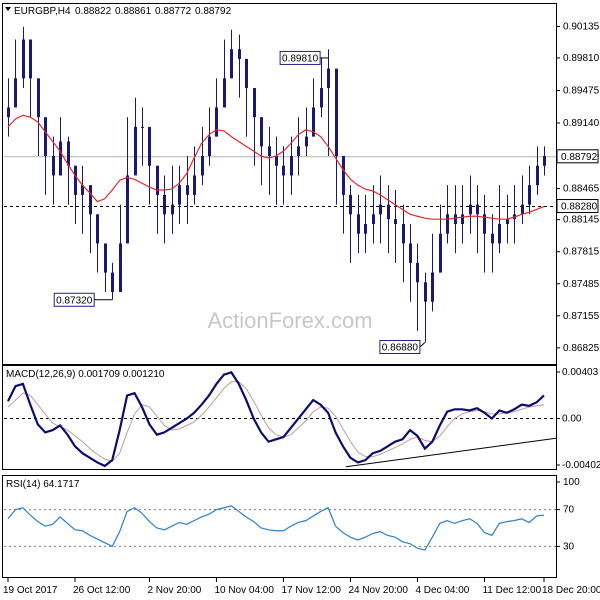 Image resolution: width=600 pixels, height=600 pixels. I want to click on time-tick-label: 4 Dec 04:00, so click(442, 590).